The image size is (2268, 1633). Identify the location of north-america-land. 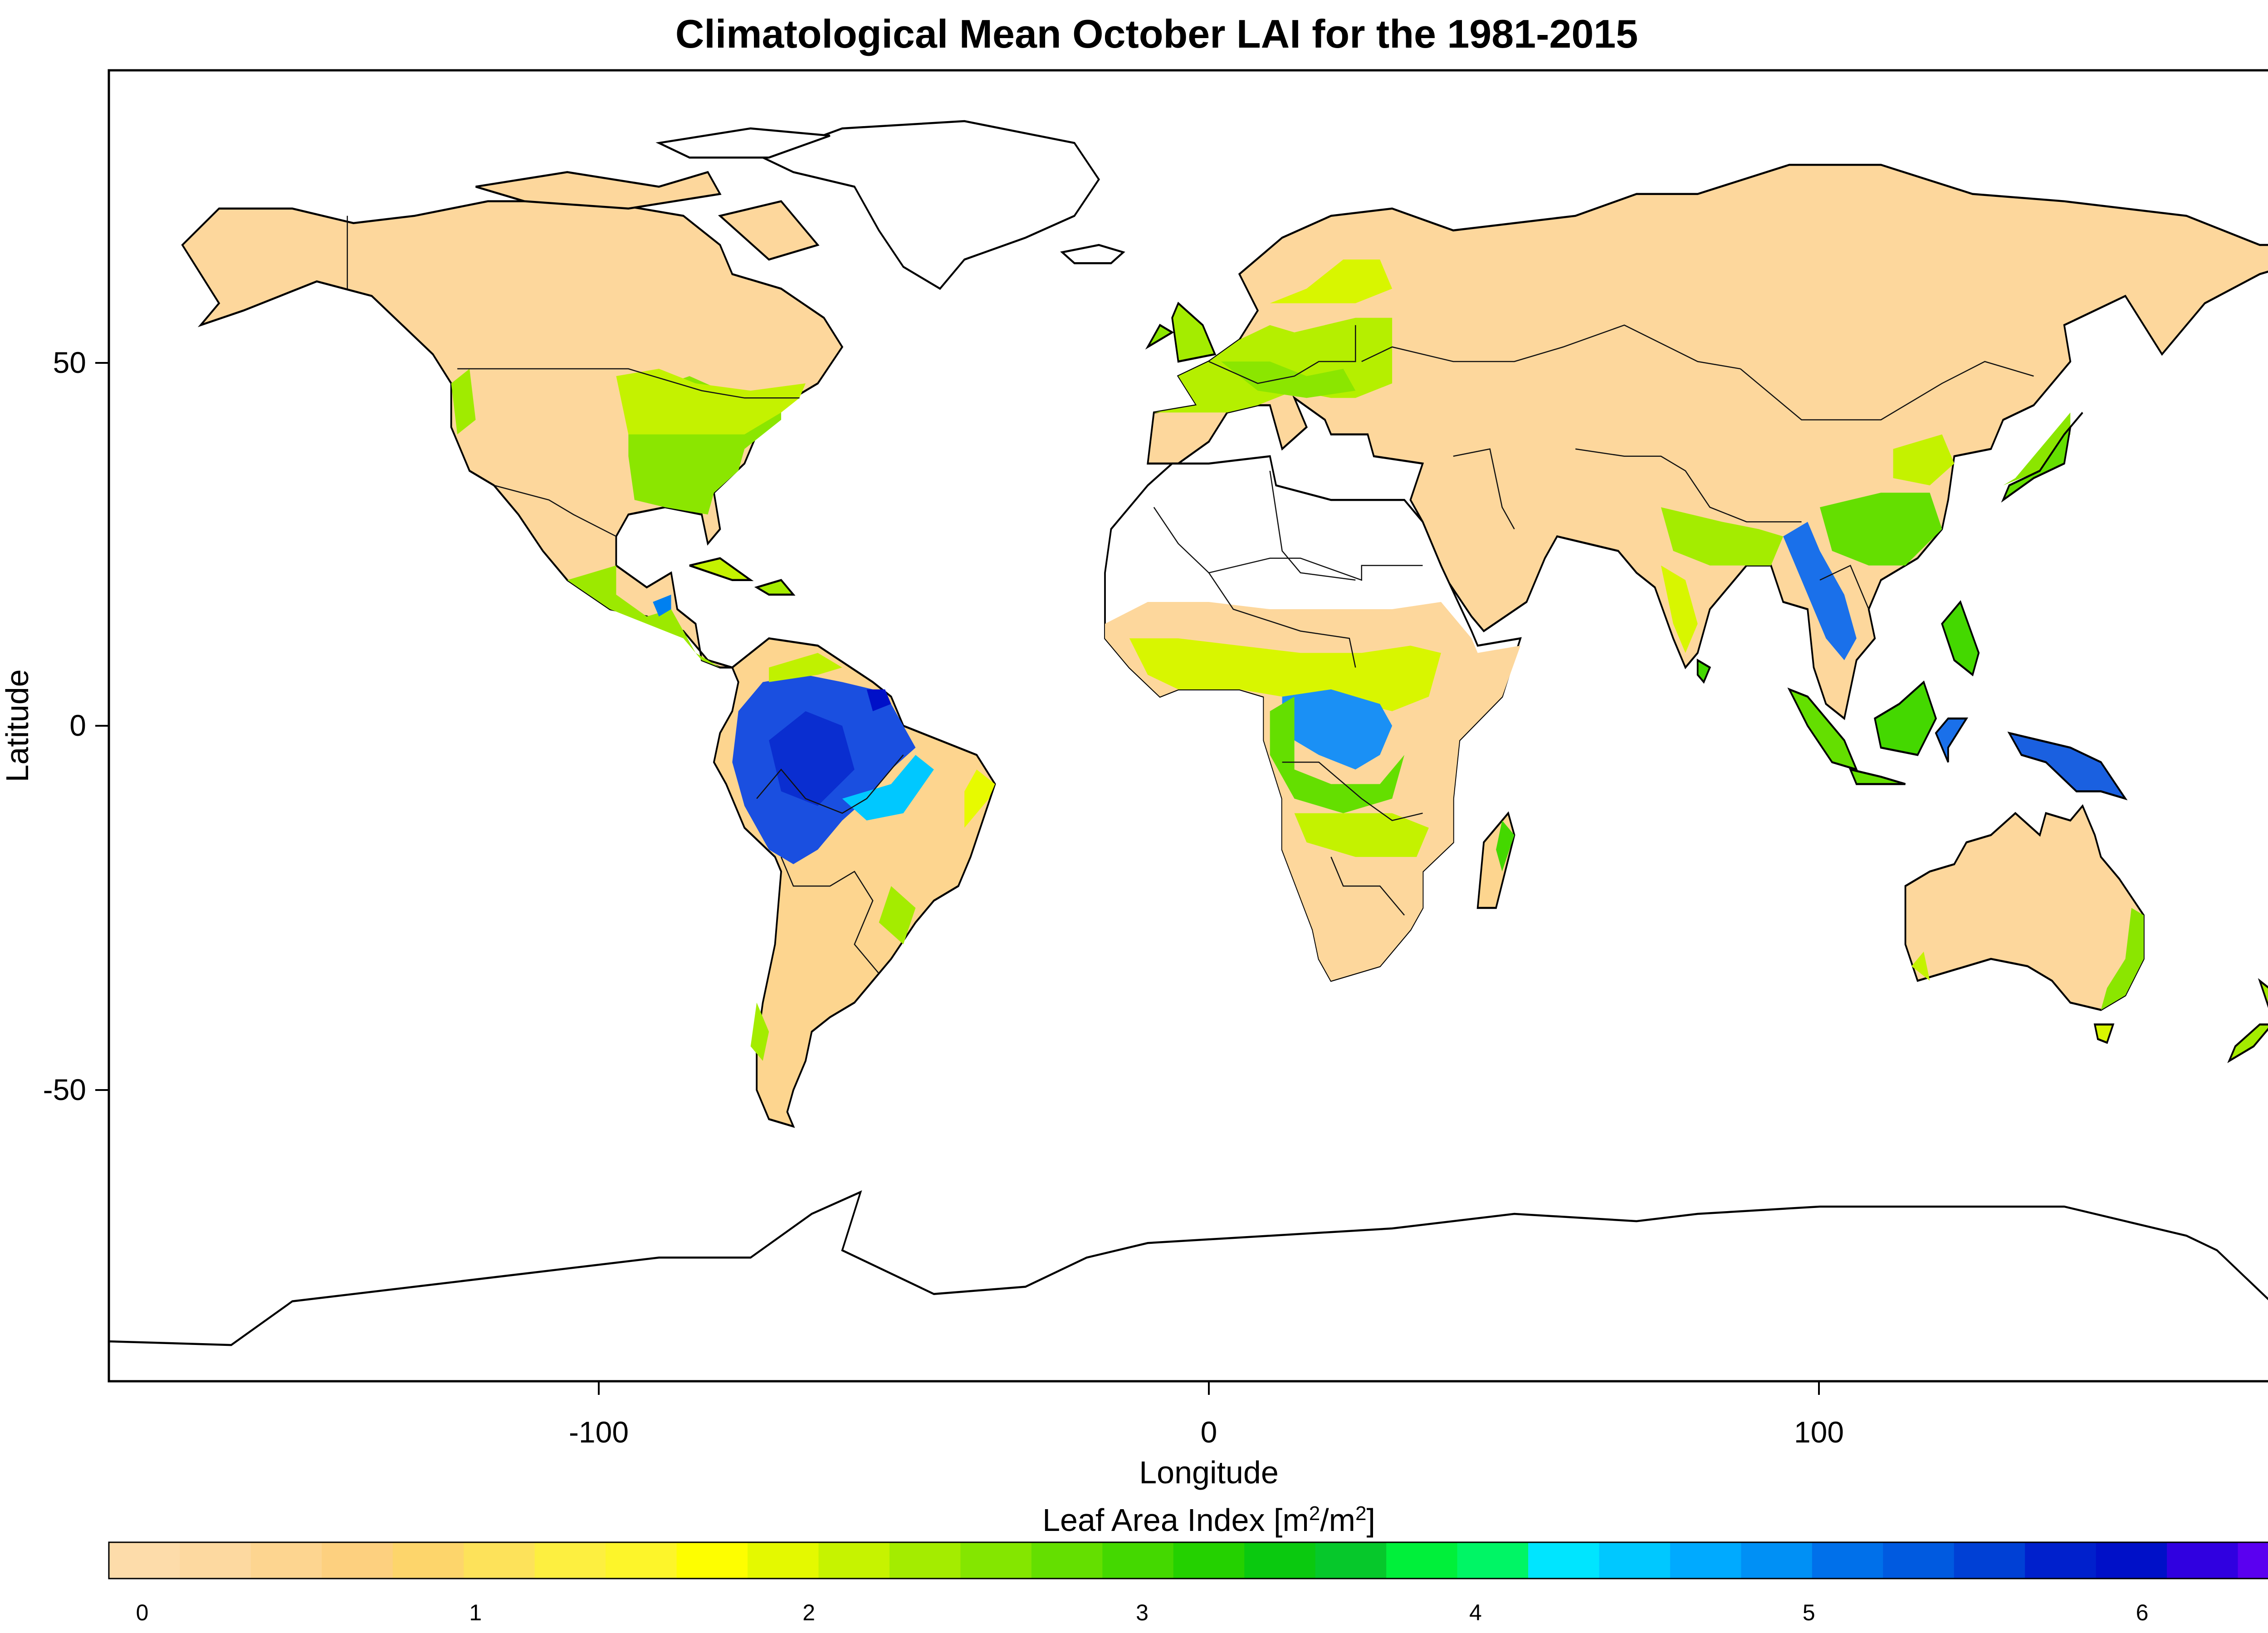
(512, 434).